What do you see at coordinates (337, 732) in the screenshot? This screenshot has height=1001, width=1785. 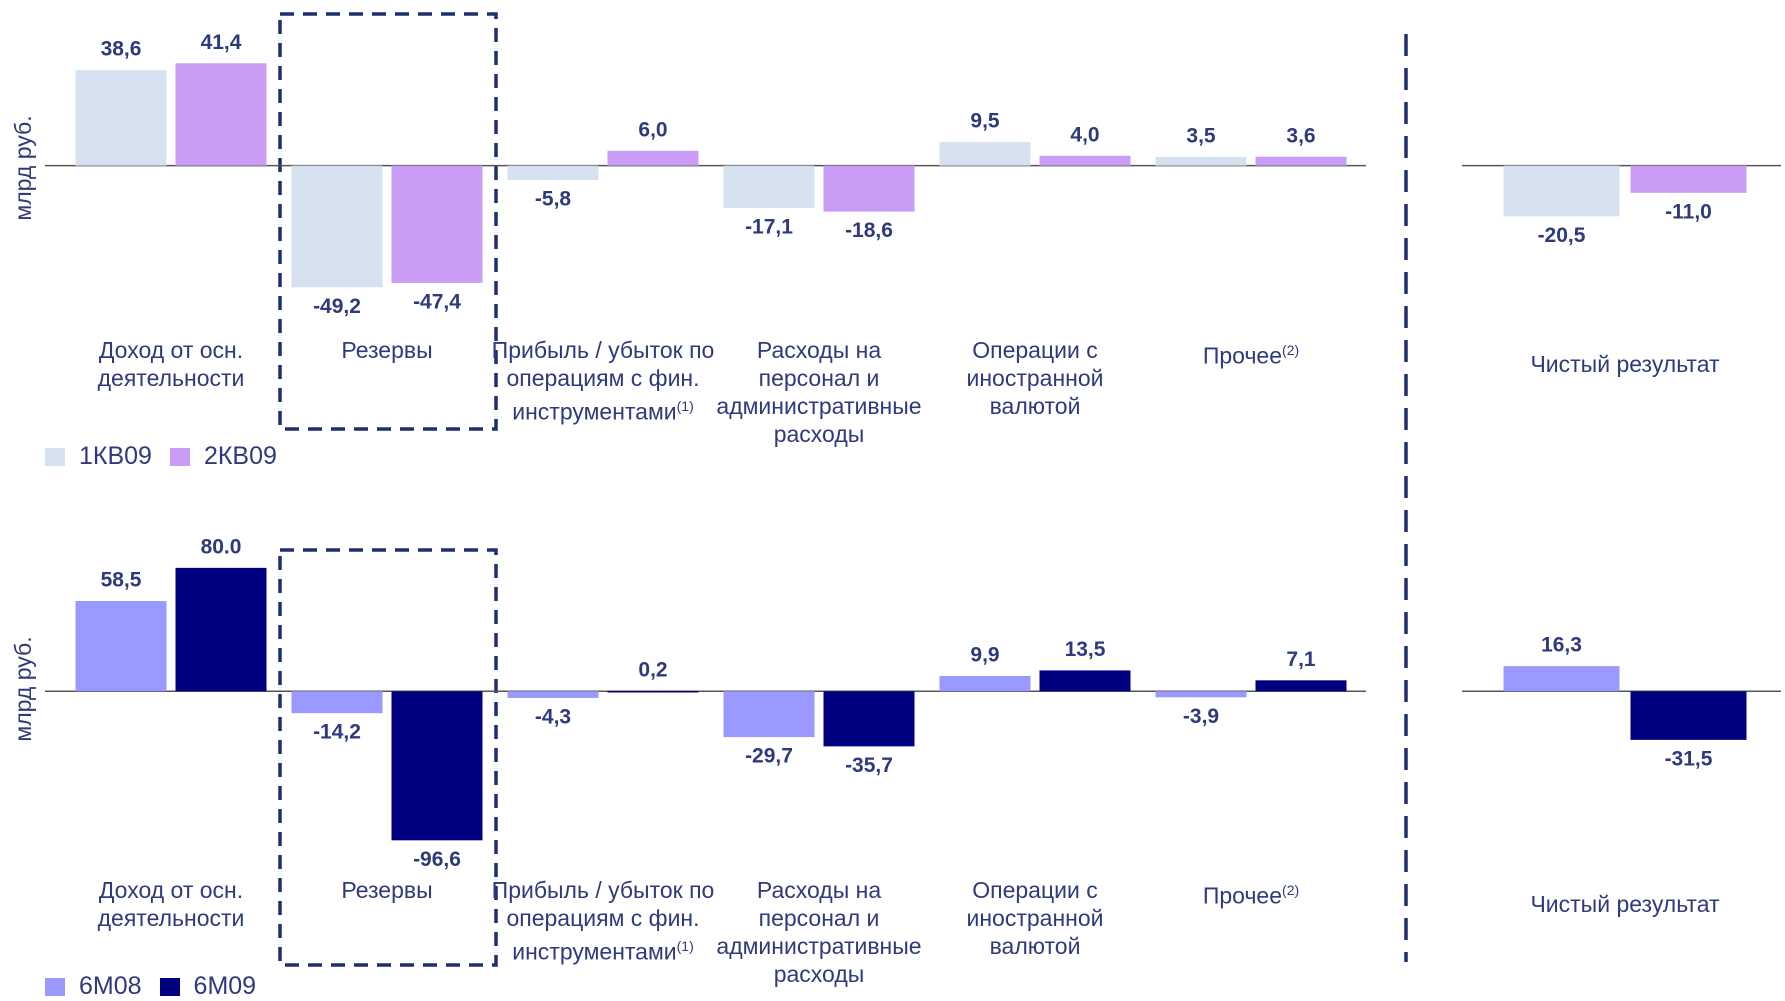 I see `value-label: -14,2` at bounding box center [337, 732].